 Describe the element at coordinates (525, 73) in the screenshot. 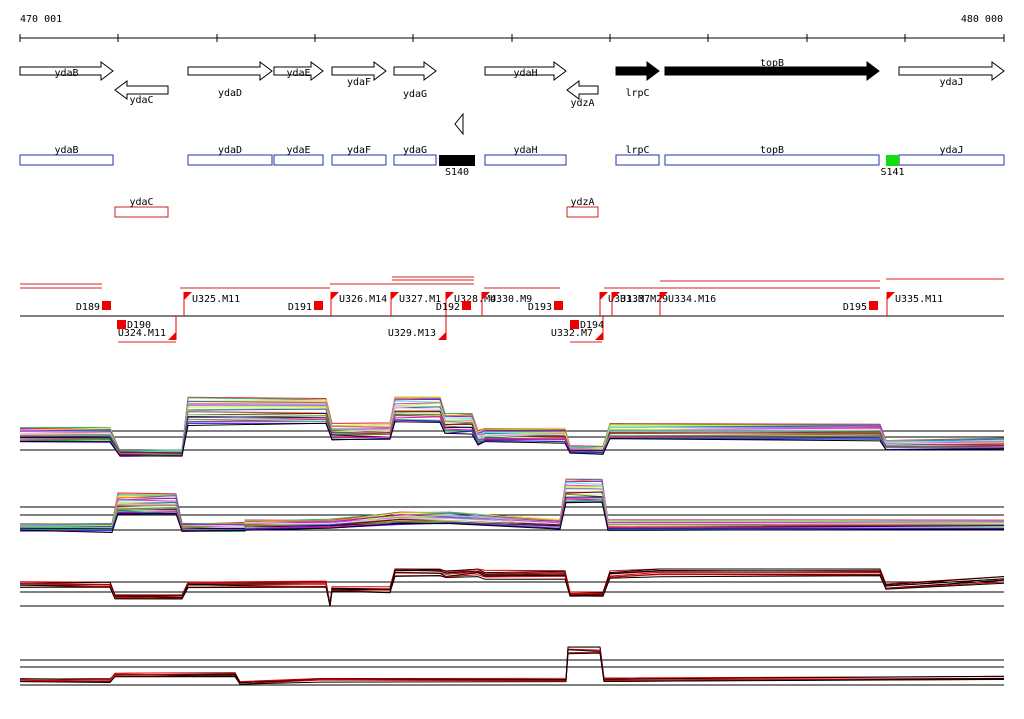

I see `gene-label: ydaH` at that location.